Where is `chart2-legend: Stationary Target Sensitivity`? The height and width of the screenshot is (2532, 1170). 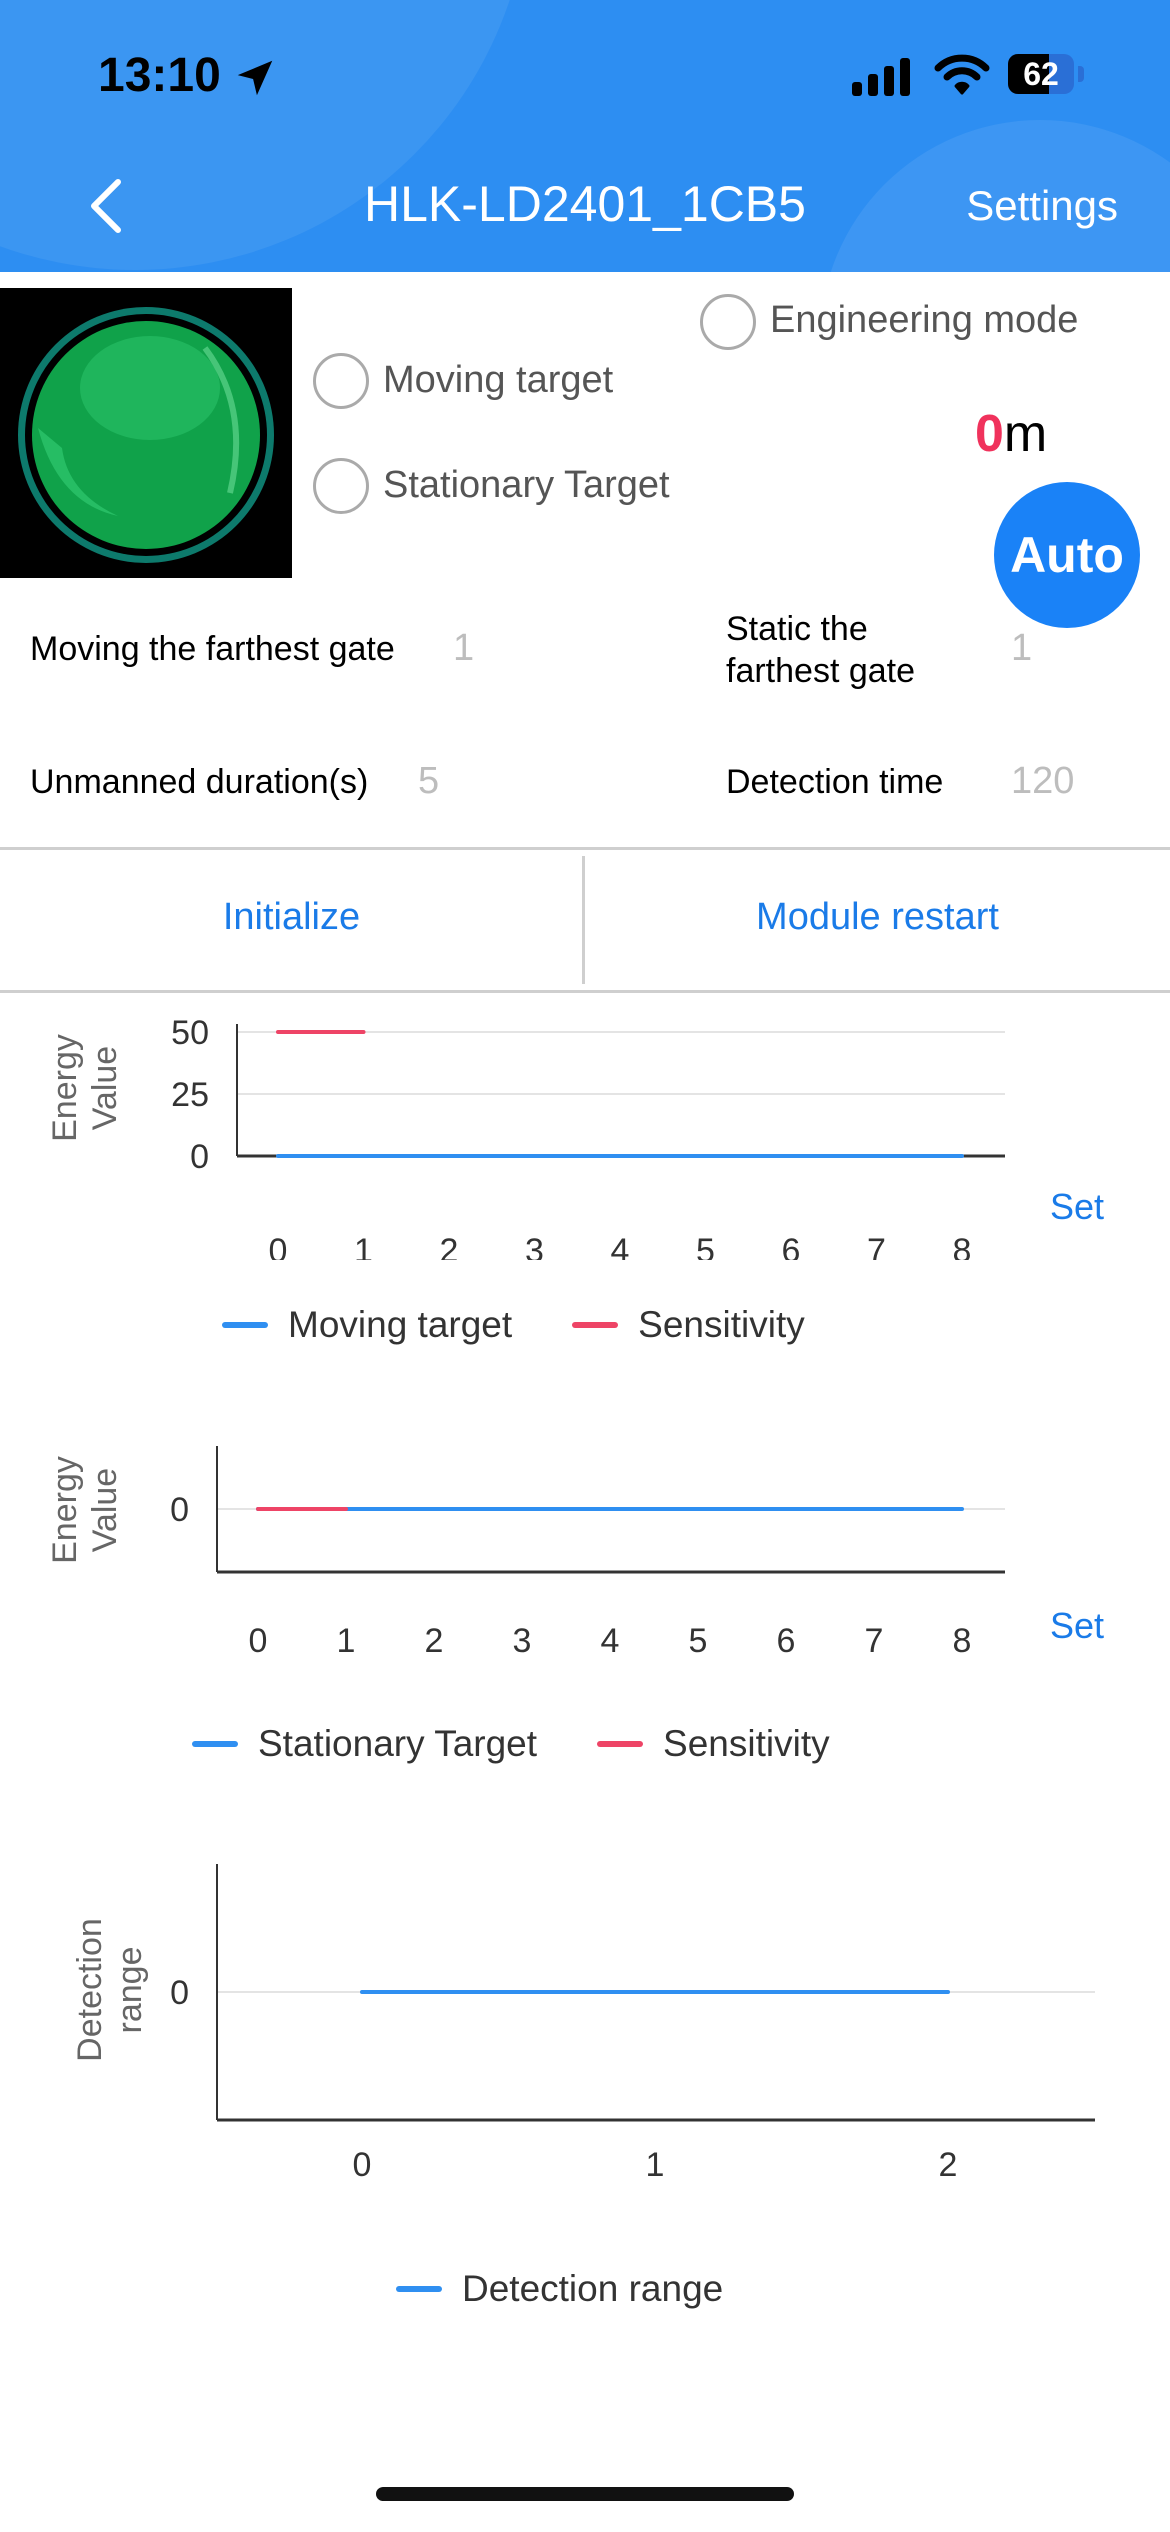 chart2-legend: Stationary Target Sensitivity is located at coordinates (511, 1744).